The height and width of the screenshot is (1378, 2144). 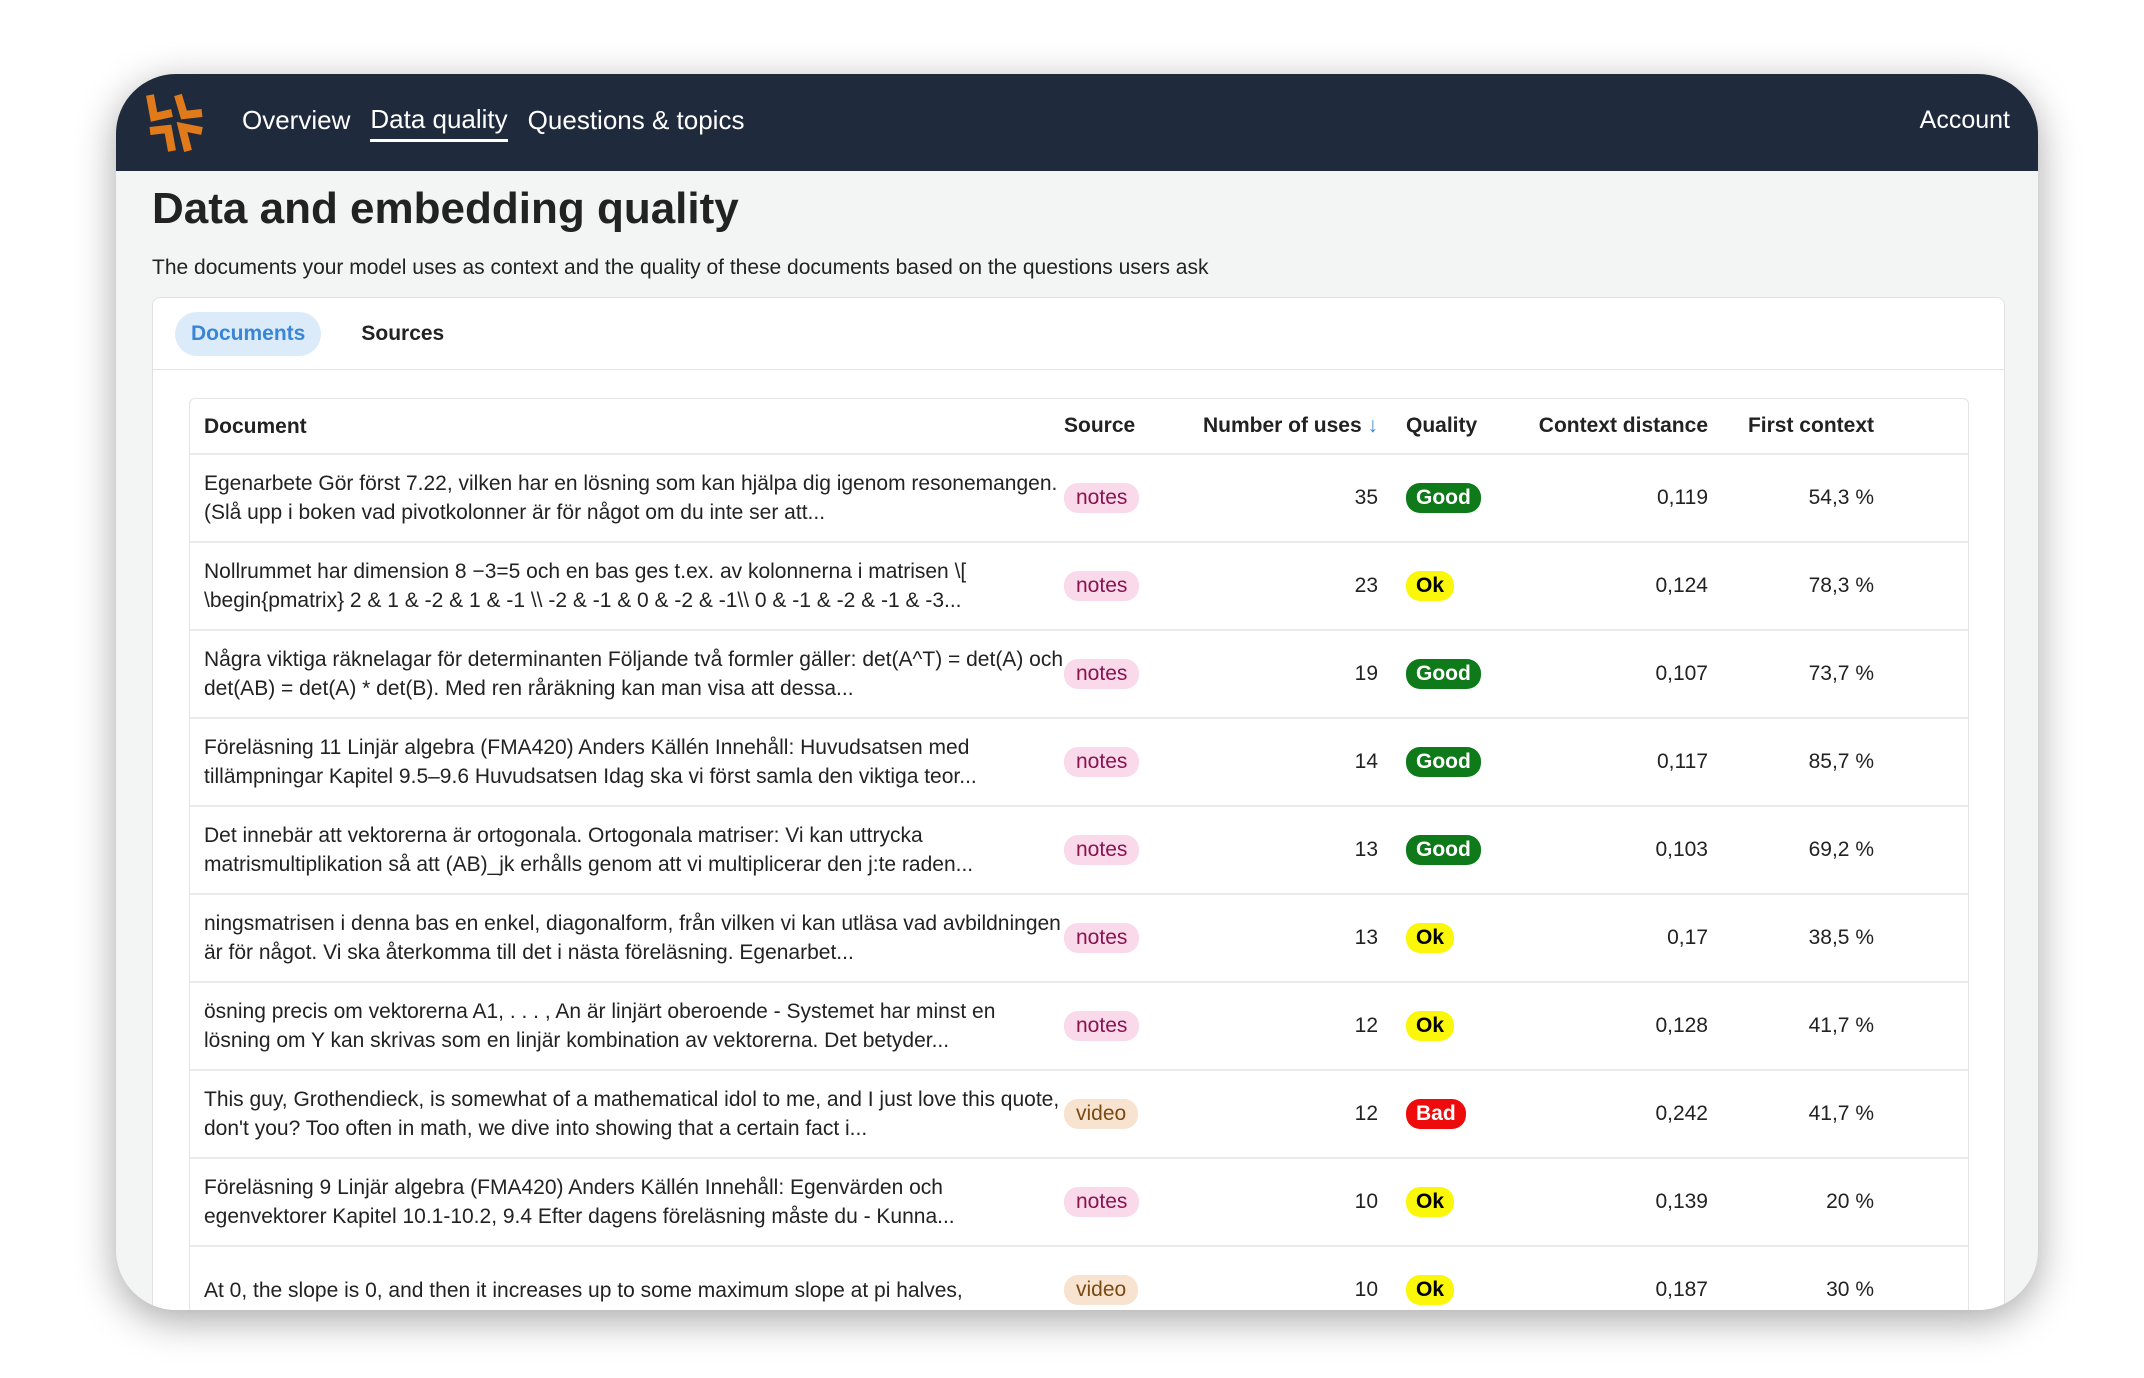 I want to click on header-first-context: First context, so click(x=1810, y=425).